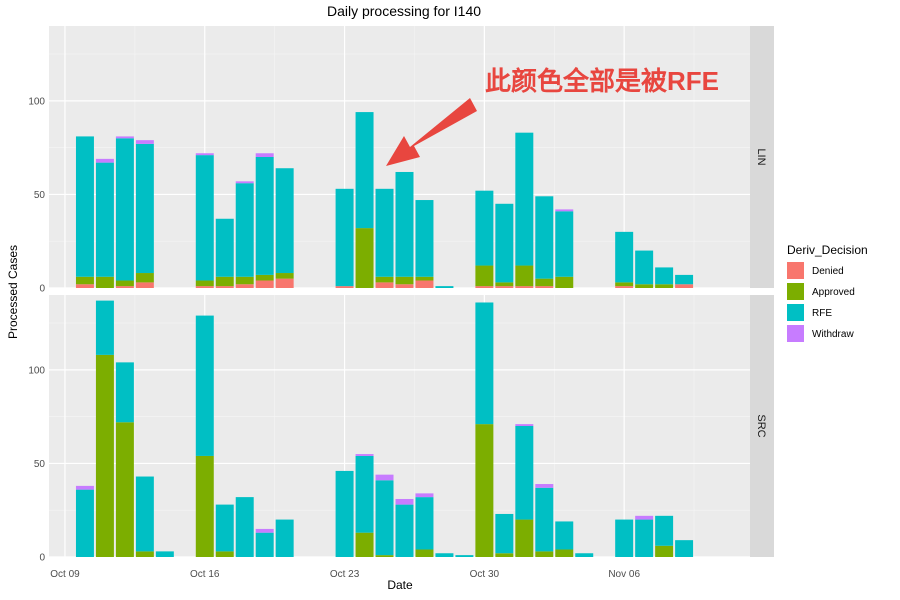 This screenshot has height=600, width=900. I want to click on legend: Deriv_Decision Denied Approved RFE Withdraw, so click(827, 292).